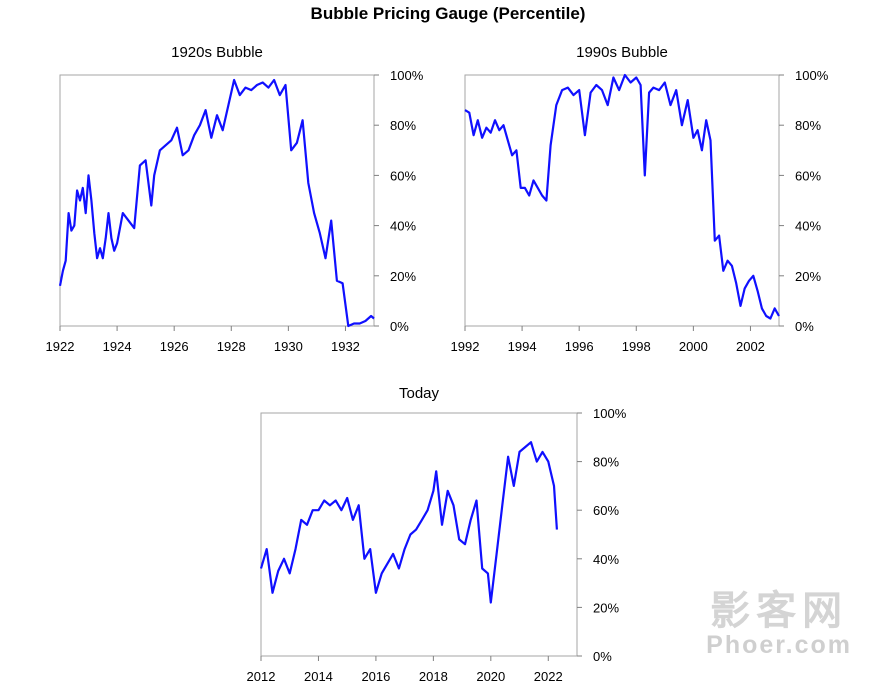 The height and width of the screenshot is (700, 896). What do you see at coordinates (779, 645) in the screenshot?
I see `watermark-line2: Phoer.com` at bounding box center [779, 645].